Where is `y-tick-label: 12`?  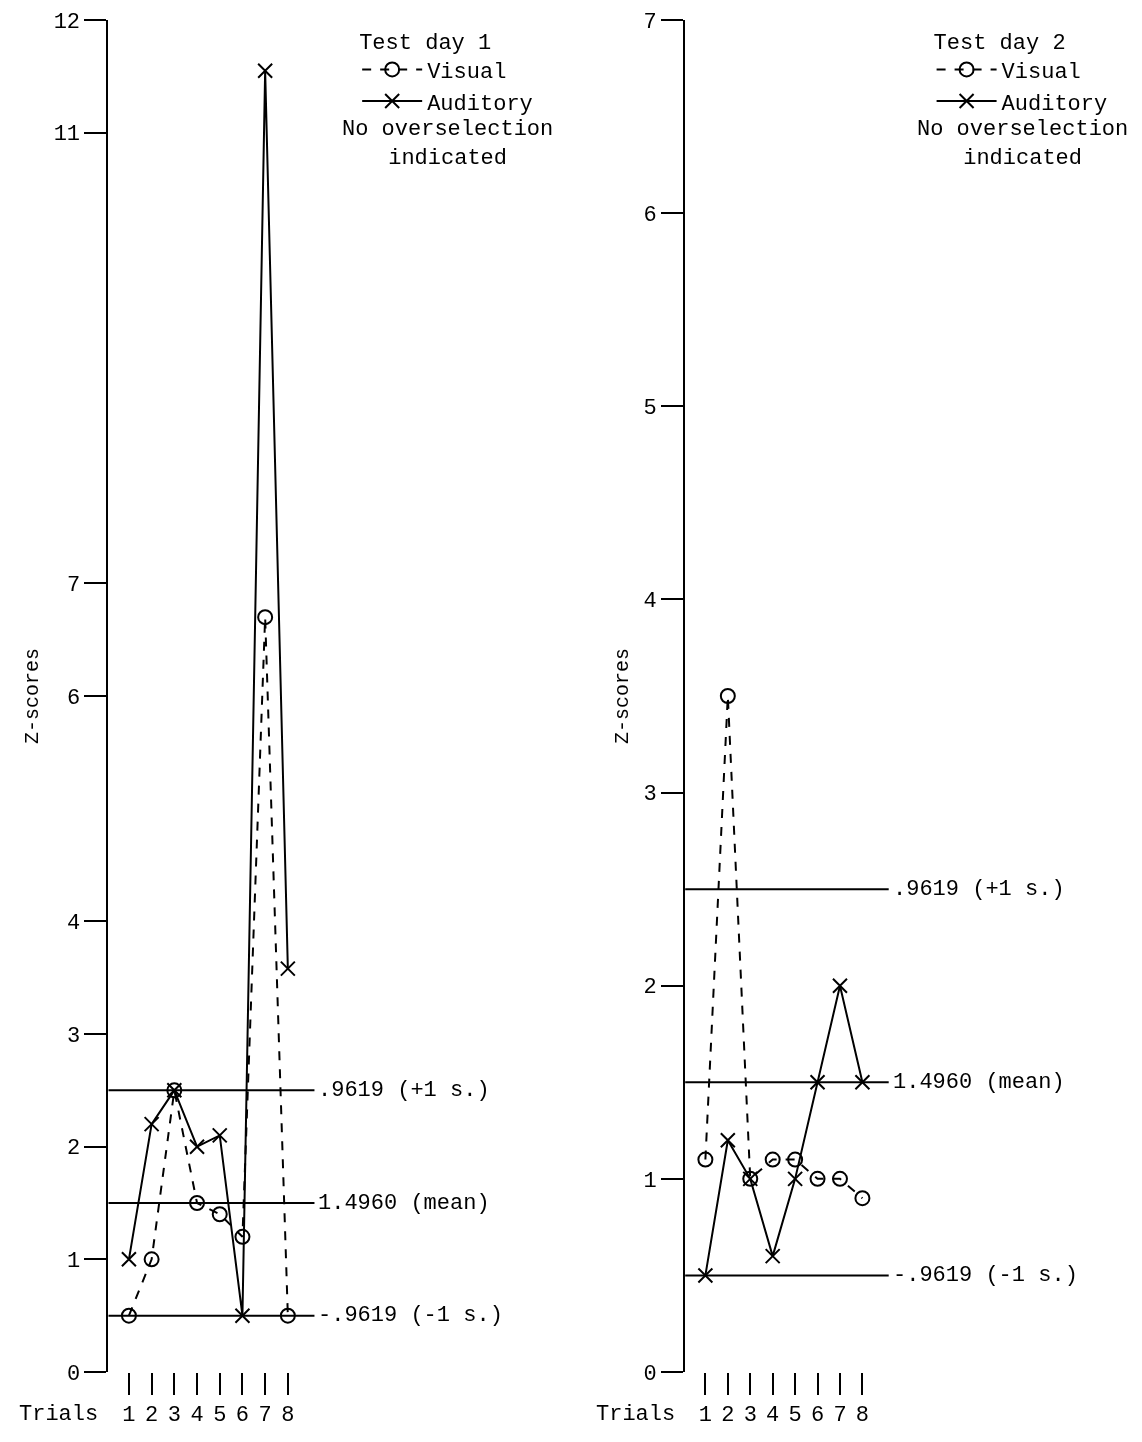
y-tick-label: 12 is located at coordinates (67, 22).